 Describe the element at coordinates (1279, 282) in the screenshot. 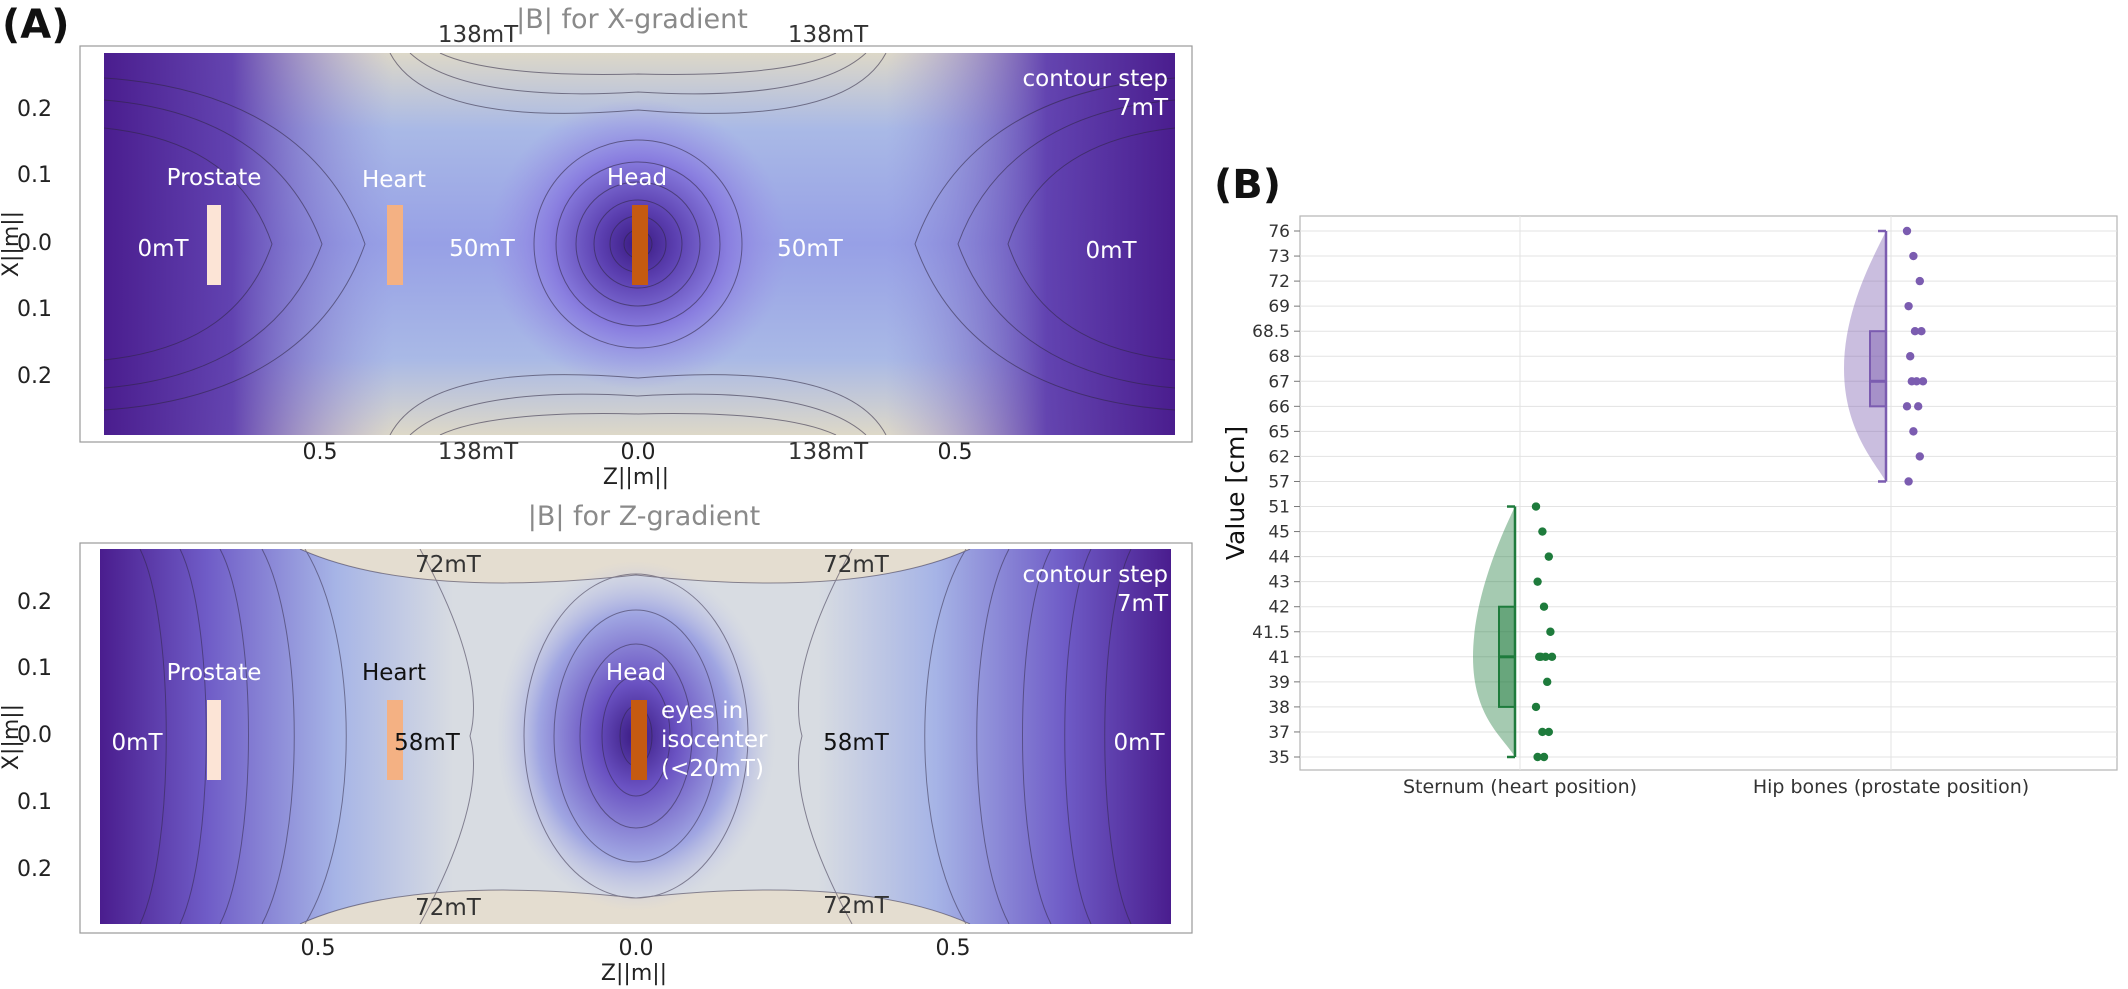

I see `chart-ytick-label: 72` at that location.